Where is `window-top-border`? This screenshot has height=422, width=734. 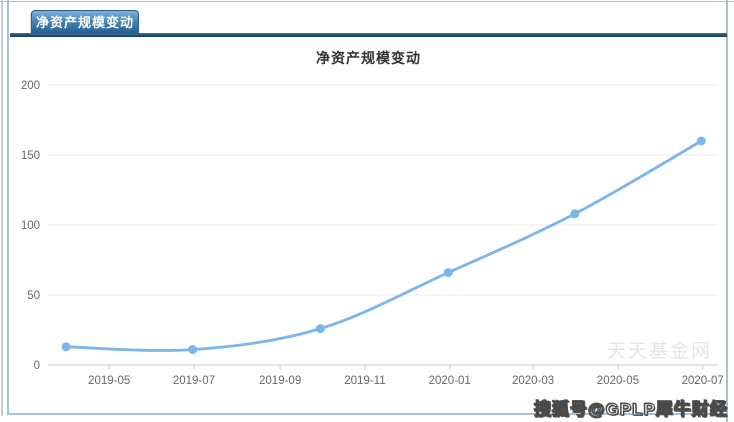
window-top-border is located at coordinates (367, 1).